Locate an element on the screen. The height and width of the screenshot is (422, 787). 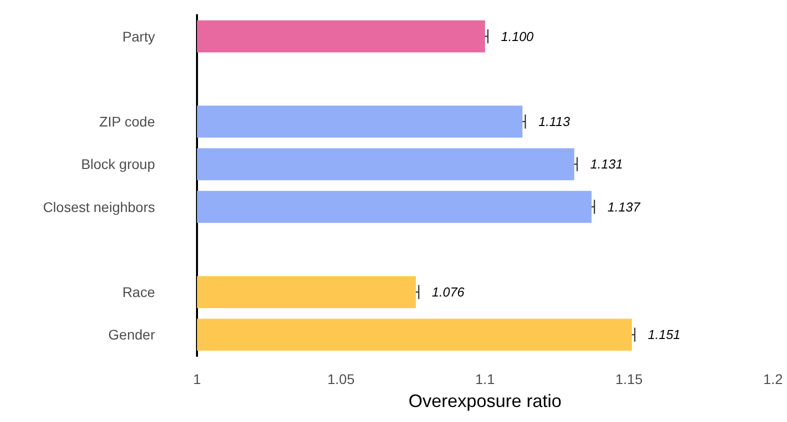
y-tick-label: Closest neighbors is located at coordinates (98, 206).